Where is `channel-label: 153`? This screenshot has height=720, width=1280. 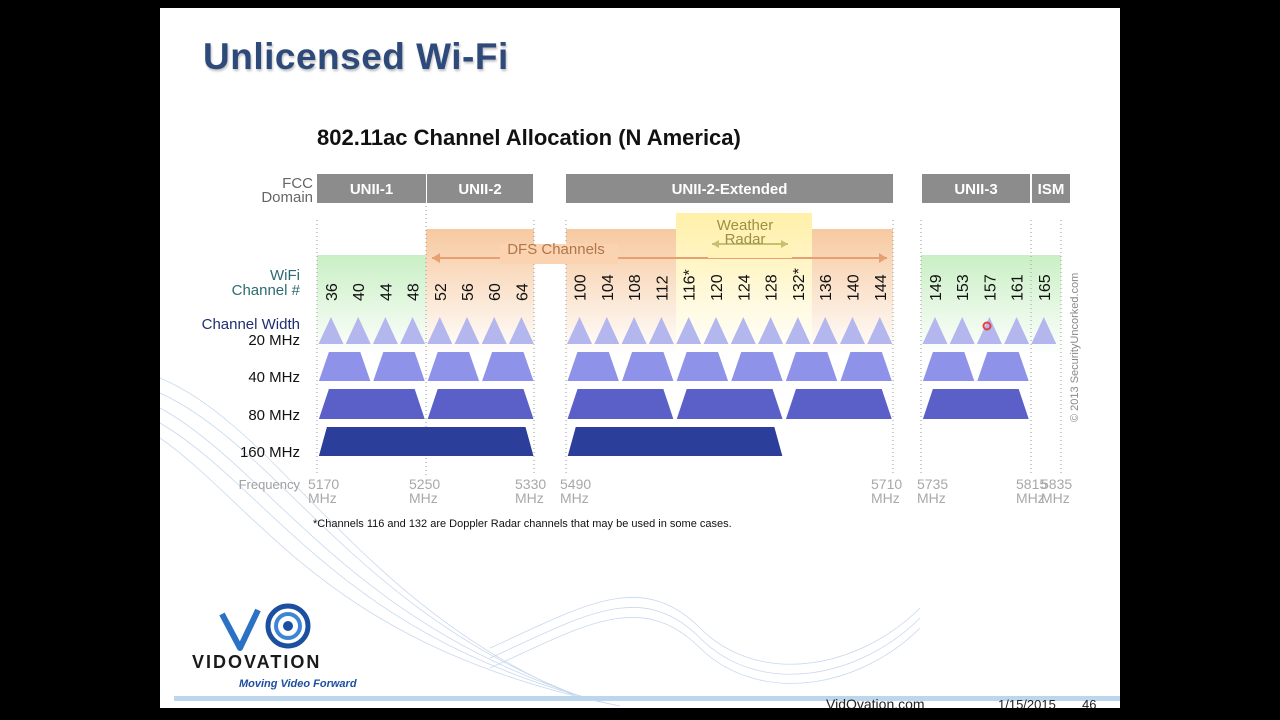
channel-label: 153 is located at coordinates (963, 287).